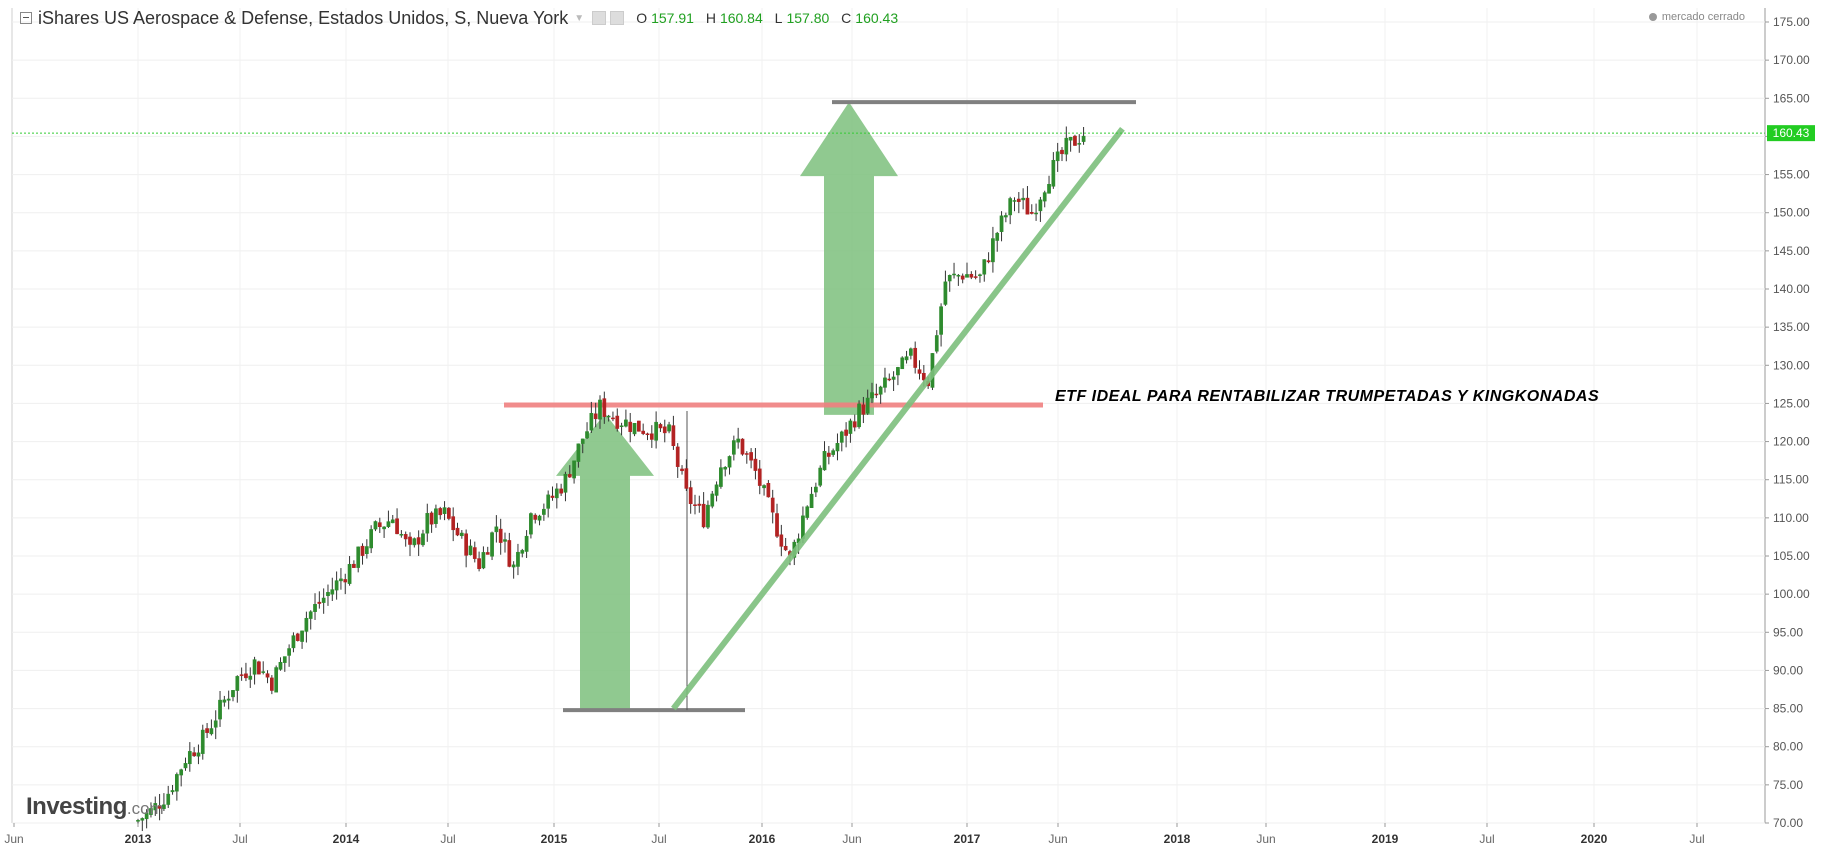 The image size is (1835, 851). I want to click on collapse-icon, so click(26, 18).